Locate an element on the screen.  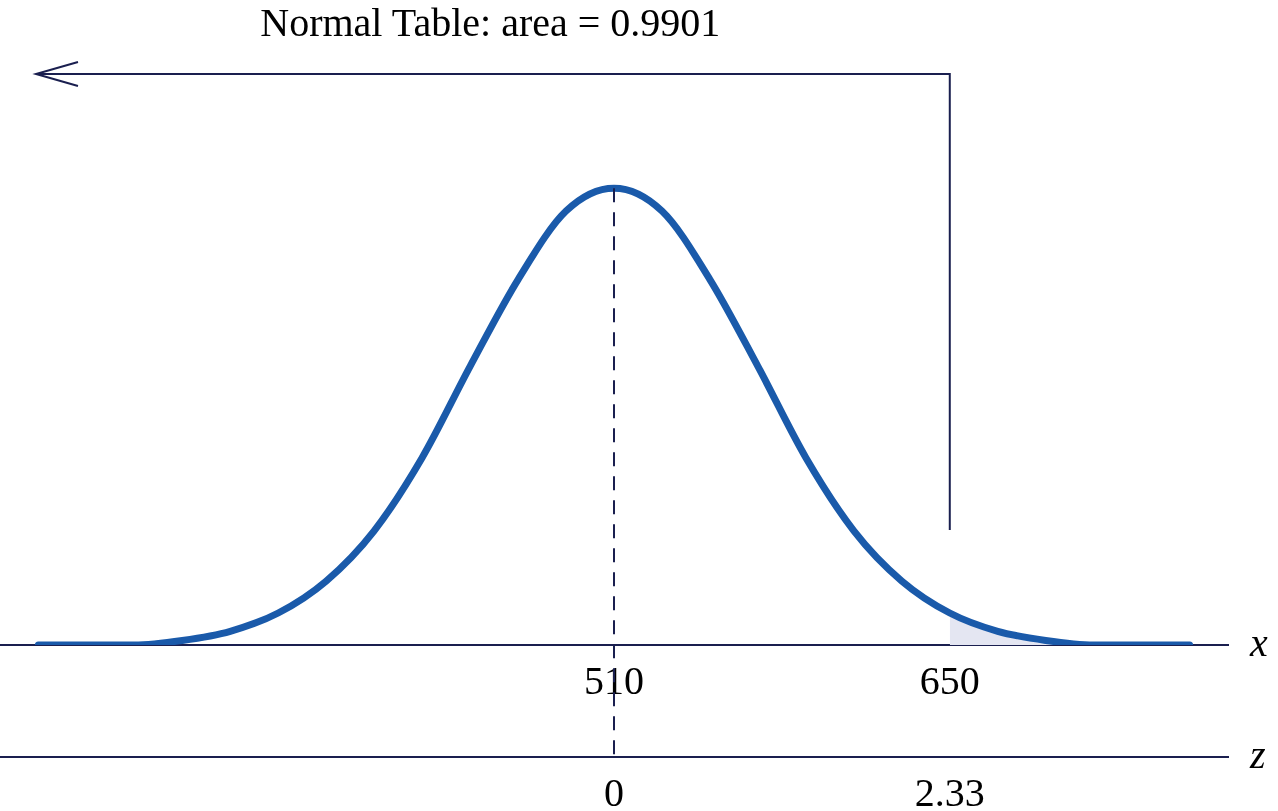
x-tick-label: 650 is located at coordinates (949, 680).